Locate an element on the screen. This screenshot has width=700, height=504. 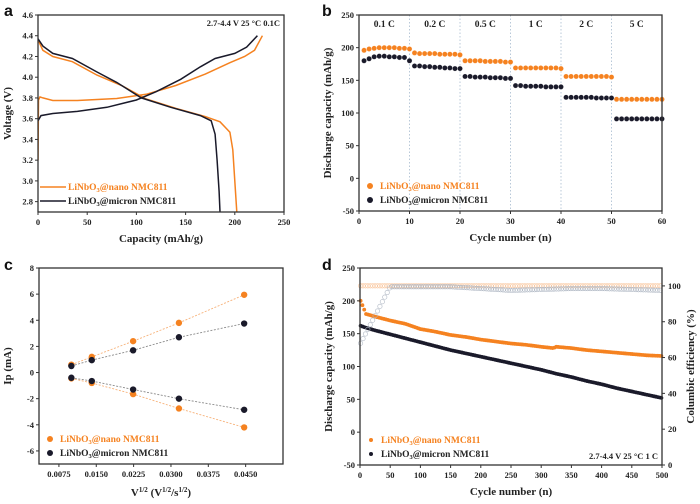
panel-label: d is located at coordinates (327, 265).